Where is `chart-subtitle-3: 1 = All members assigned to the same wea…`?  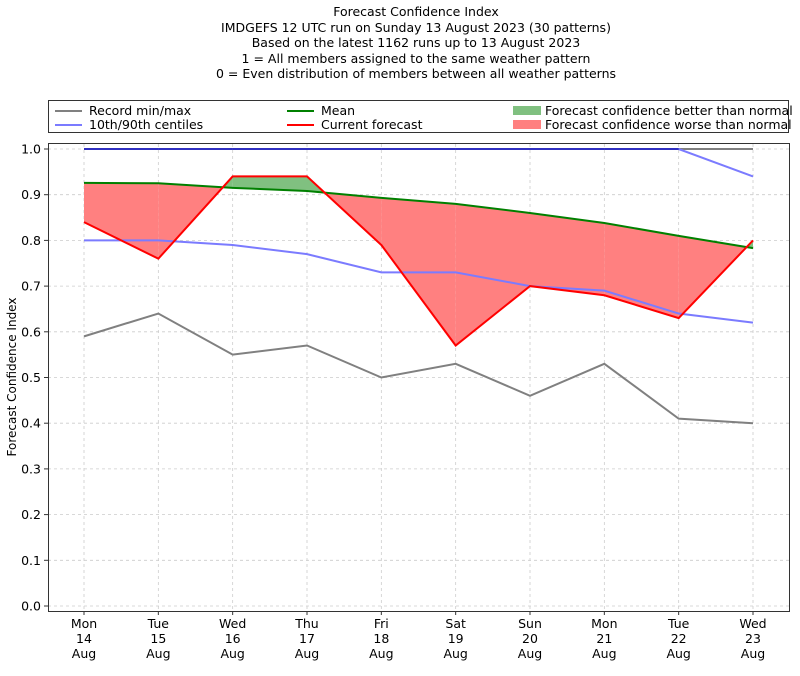
chart-subtitle-3: 1 = All members assigned to the same wea… is located at coordinates (416, 58).